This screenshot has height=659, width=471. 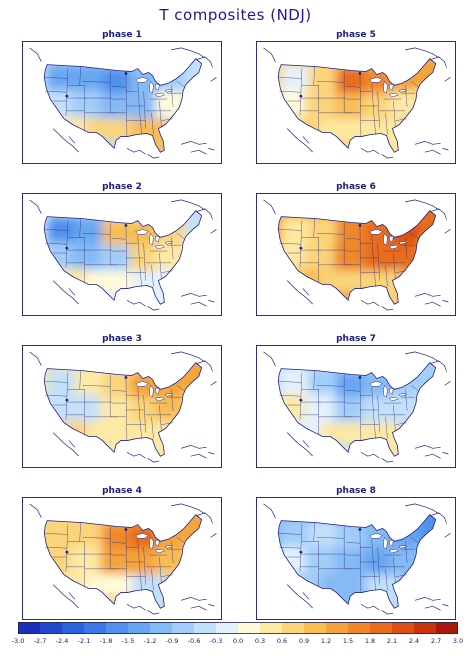 What do you see at coordinates (194, 641) in the screenshot?
I see `colorbar-tick-label: -0.6` at bounding box center [194, 641].